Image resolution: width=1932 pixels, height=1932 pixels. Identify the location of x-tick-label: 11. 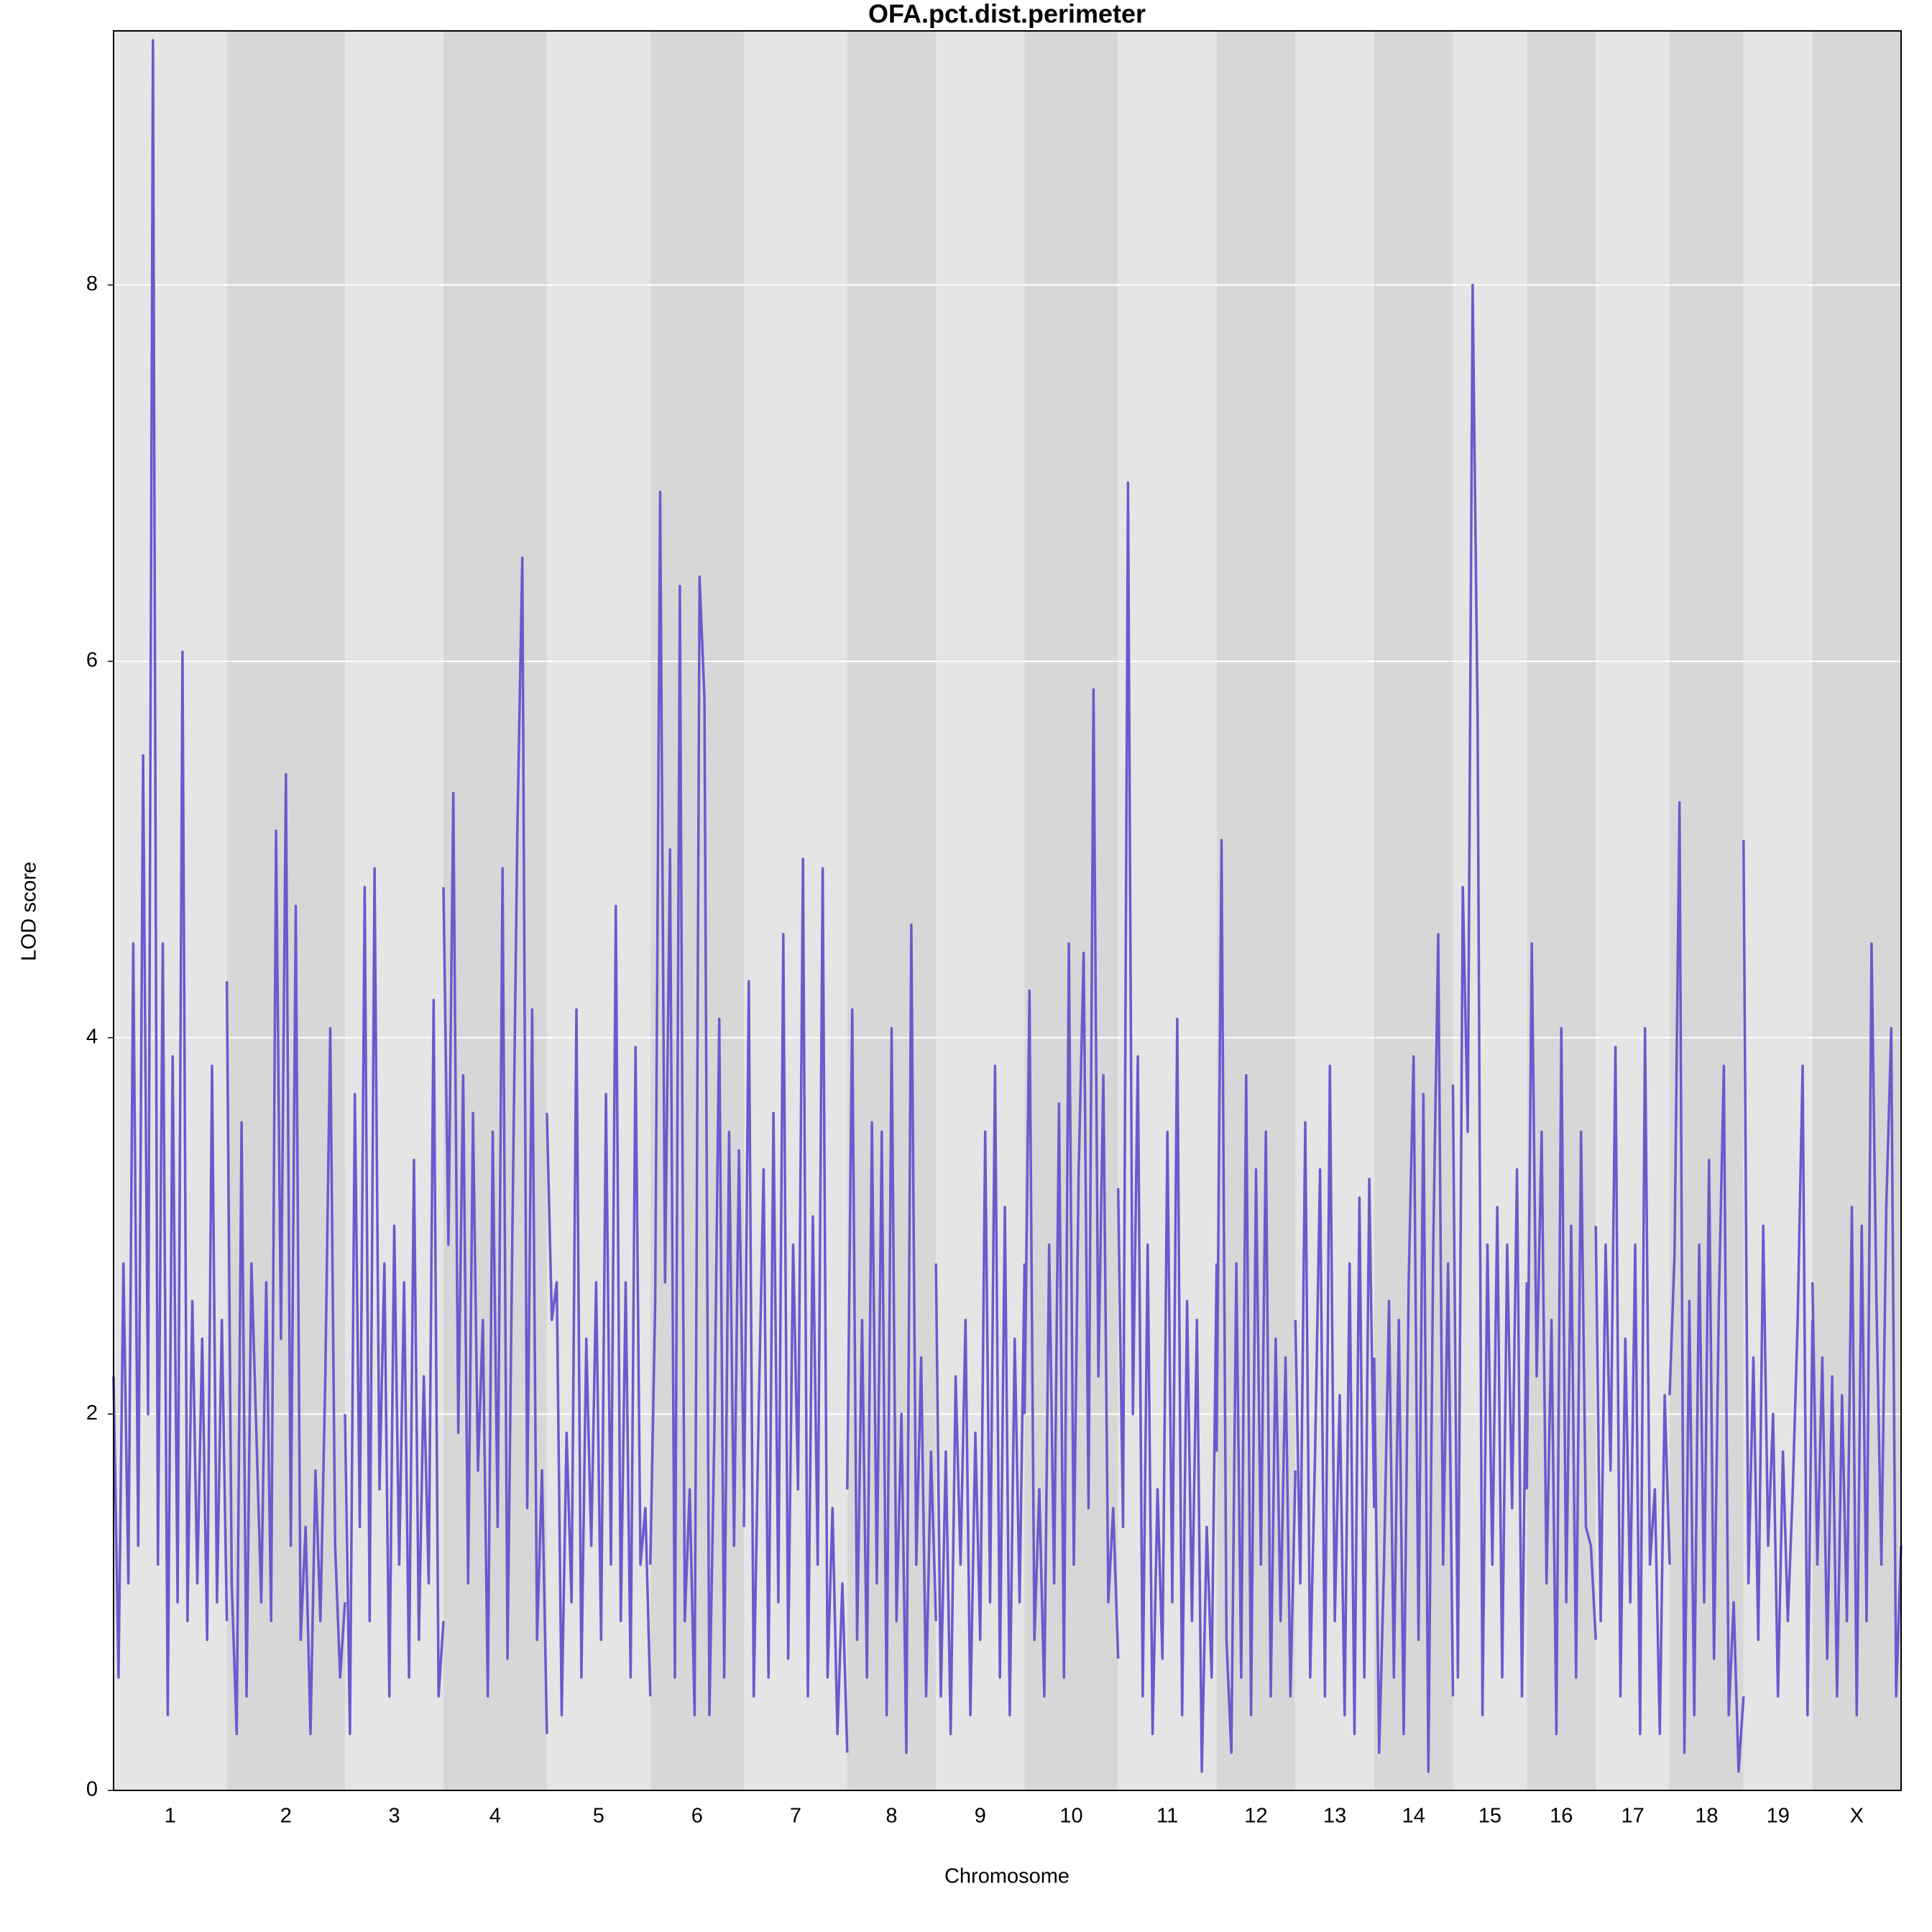
(1167, 1816).